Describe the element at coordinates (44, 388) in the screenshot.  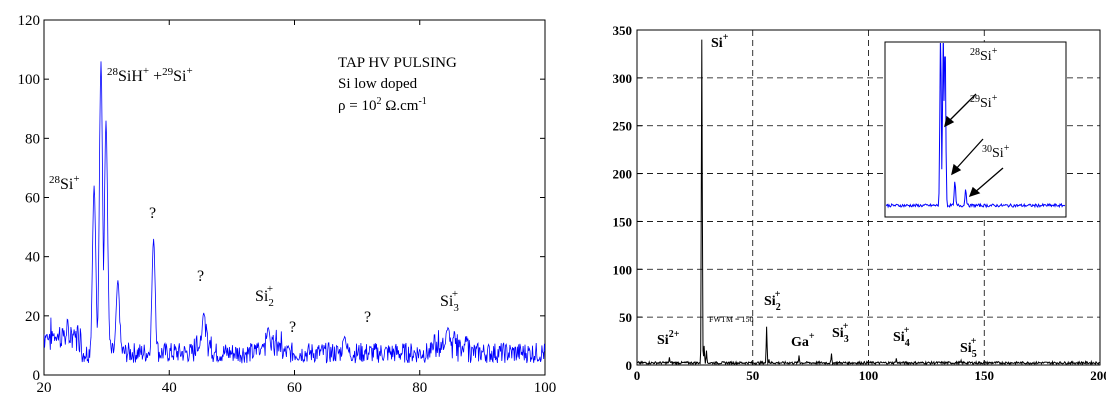
I see `left-xtick-label: 20` at that location.